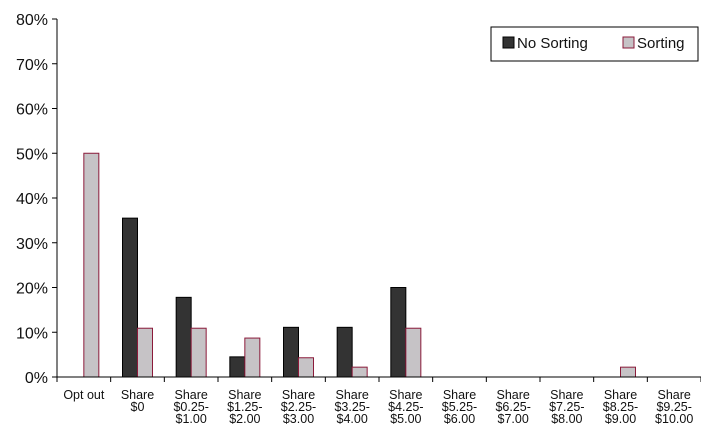  What do you see at coordinates (32, 65) in the screenshot?
I see `y-tick-label: 70%` at bounding box center [32, 65].